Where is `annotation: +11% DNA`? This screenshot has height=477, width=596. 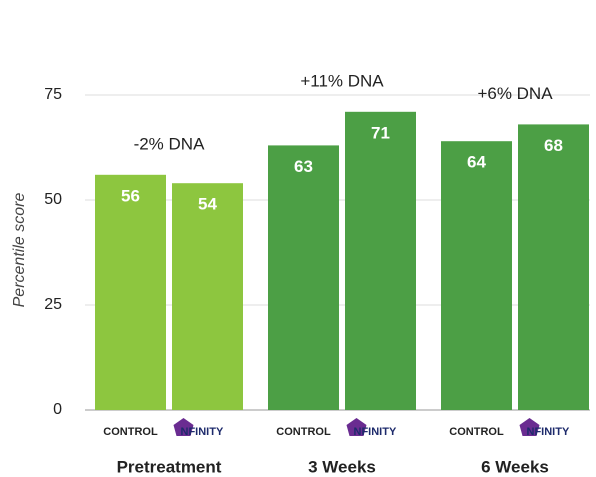
annotation: +11% DNA is located at coordinates (342, 80).